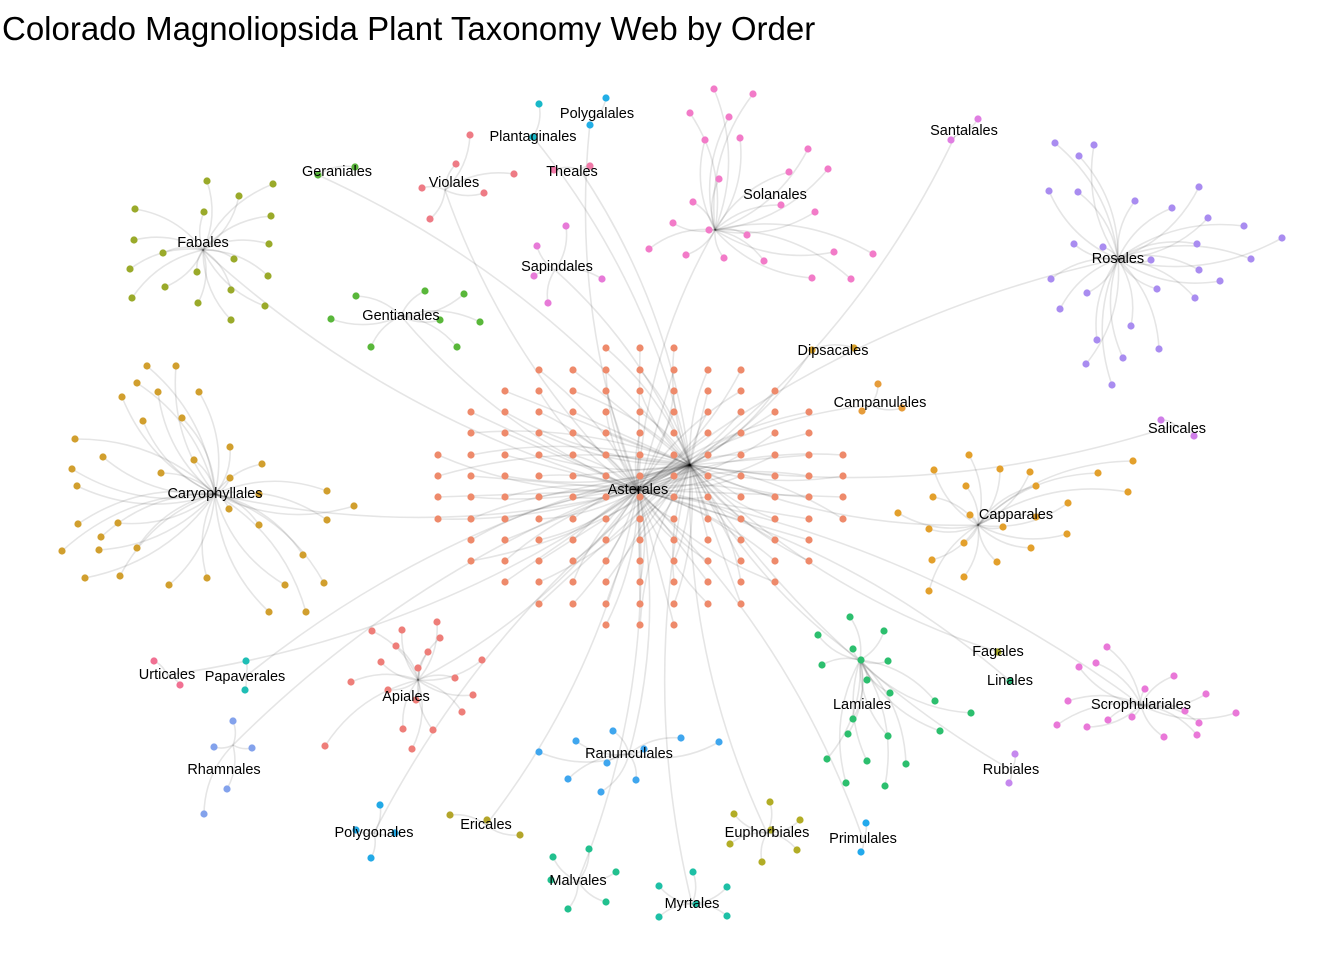 The width and height of the screenshot is (1344, 960). What do you see at coordinates (422, 188) in the screenshot?
I see `node-violales` at bounding box center [422, 188].